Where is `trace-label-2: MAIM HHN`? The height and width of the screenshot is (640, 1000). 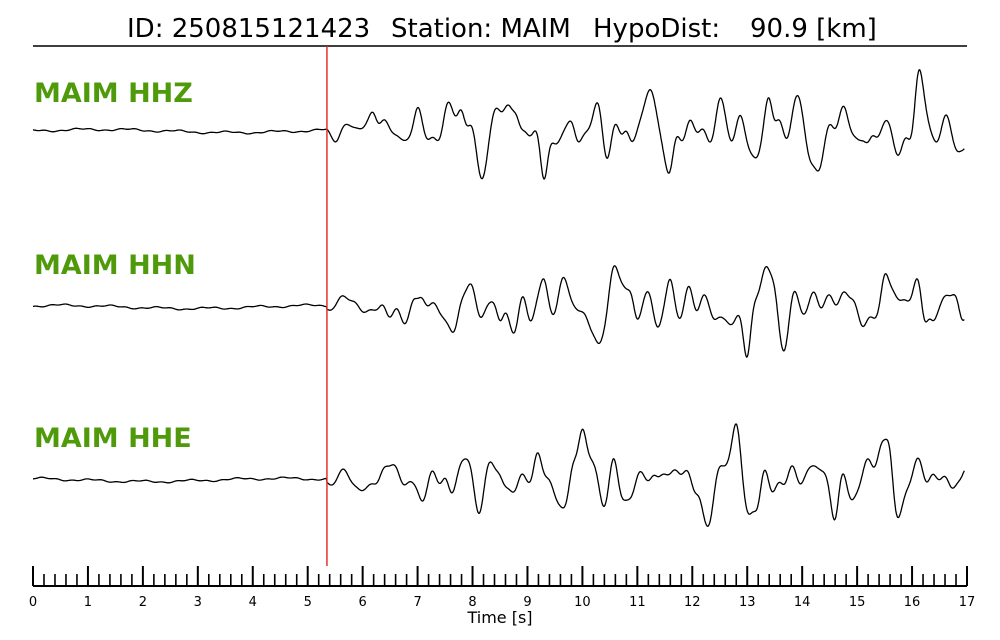 trace-label-2: MAIM HHN is located at coordinates (115, 265).